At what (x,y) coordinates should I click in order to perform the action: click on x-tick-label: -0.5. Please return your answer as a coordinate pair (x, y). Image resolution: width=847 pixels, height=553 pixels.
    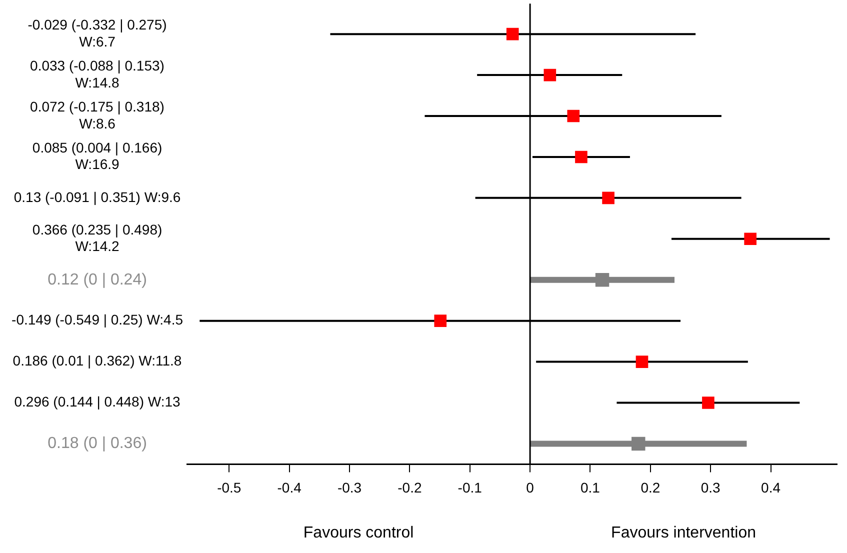
    Looking at the image, I should click on (229, 487).